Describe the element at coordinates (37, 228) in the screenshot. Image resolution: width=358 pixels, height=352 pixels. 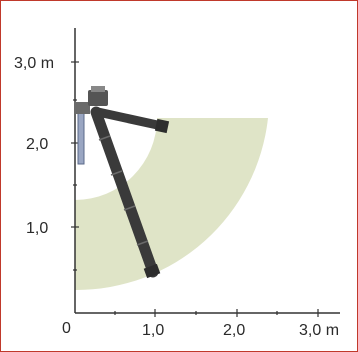
I see `y-tick-label-1: 1,0` at that location.